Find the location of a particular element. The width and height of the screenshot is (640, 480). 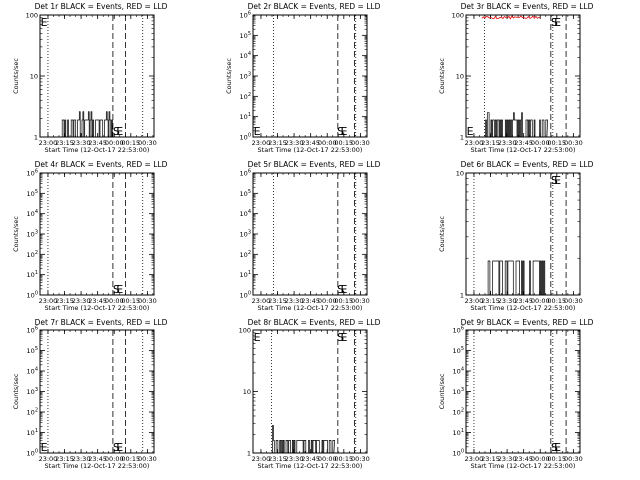

panel-title: Det 4r BLACK = Events, RED = LLD is located at coordinates (101, 164).